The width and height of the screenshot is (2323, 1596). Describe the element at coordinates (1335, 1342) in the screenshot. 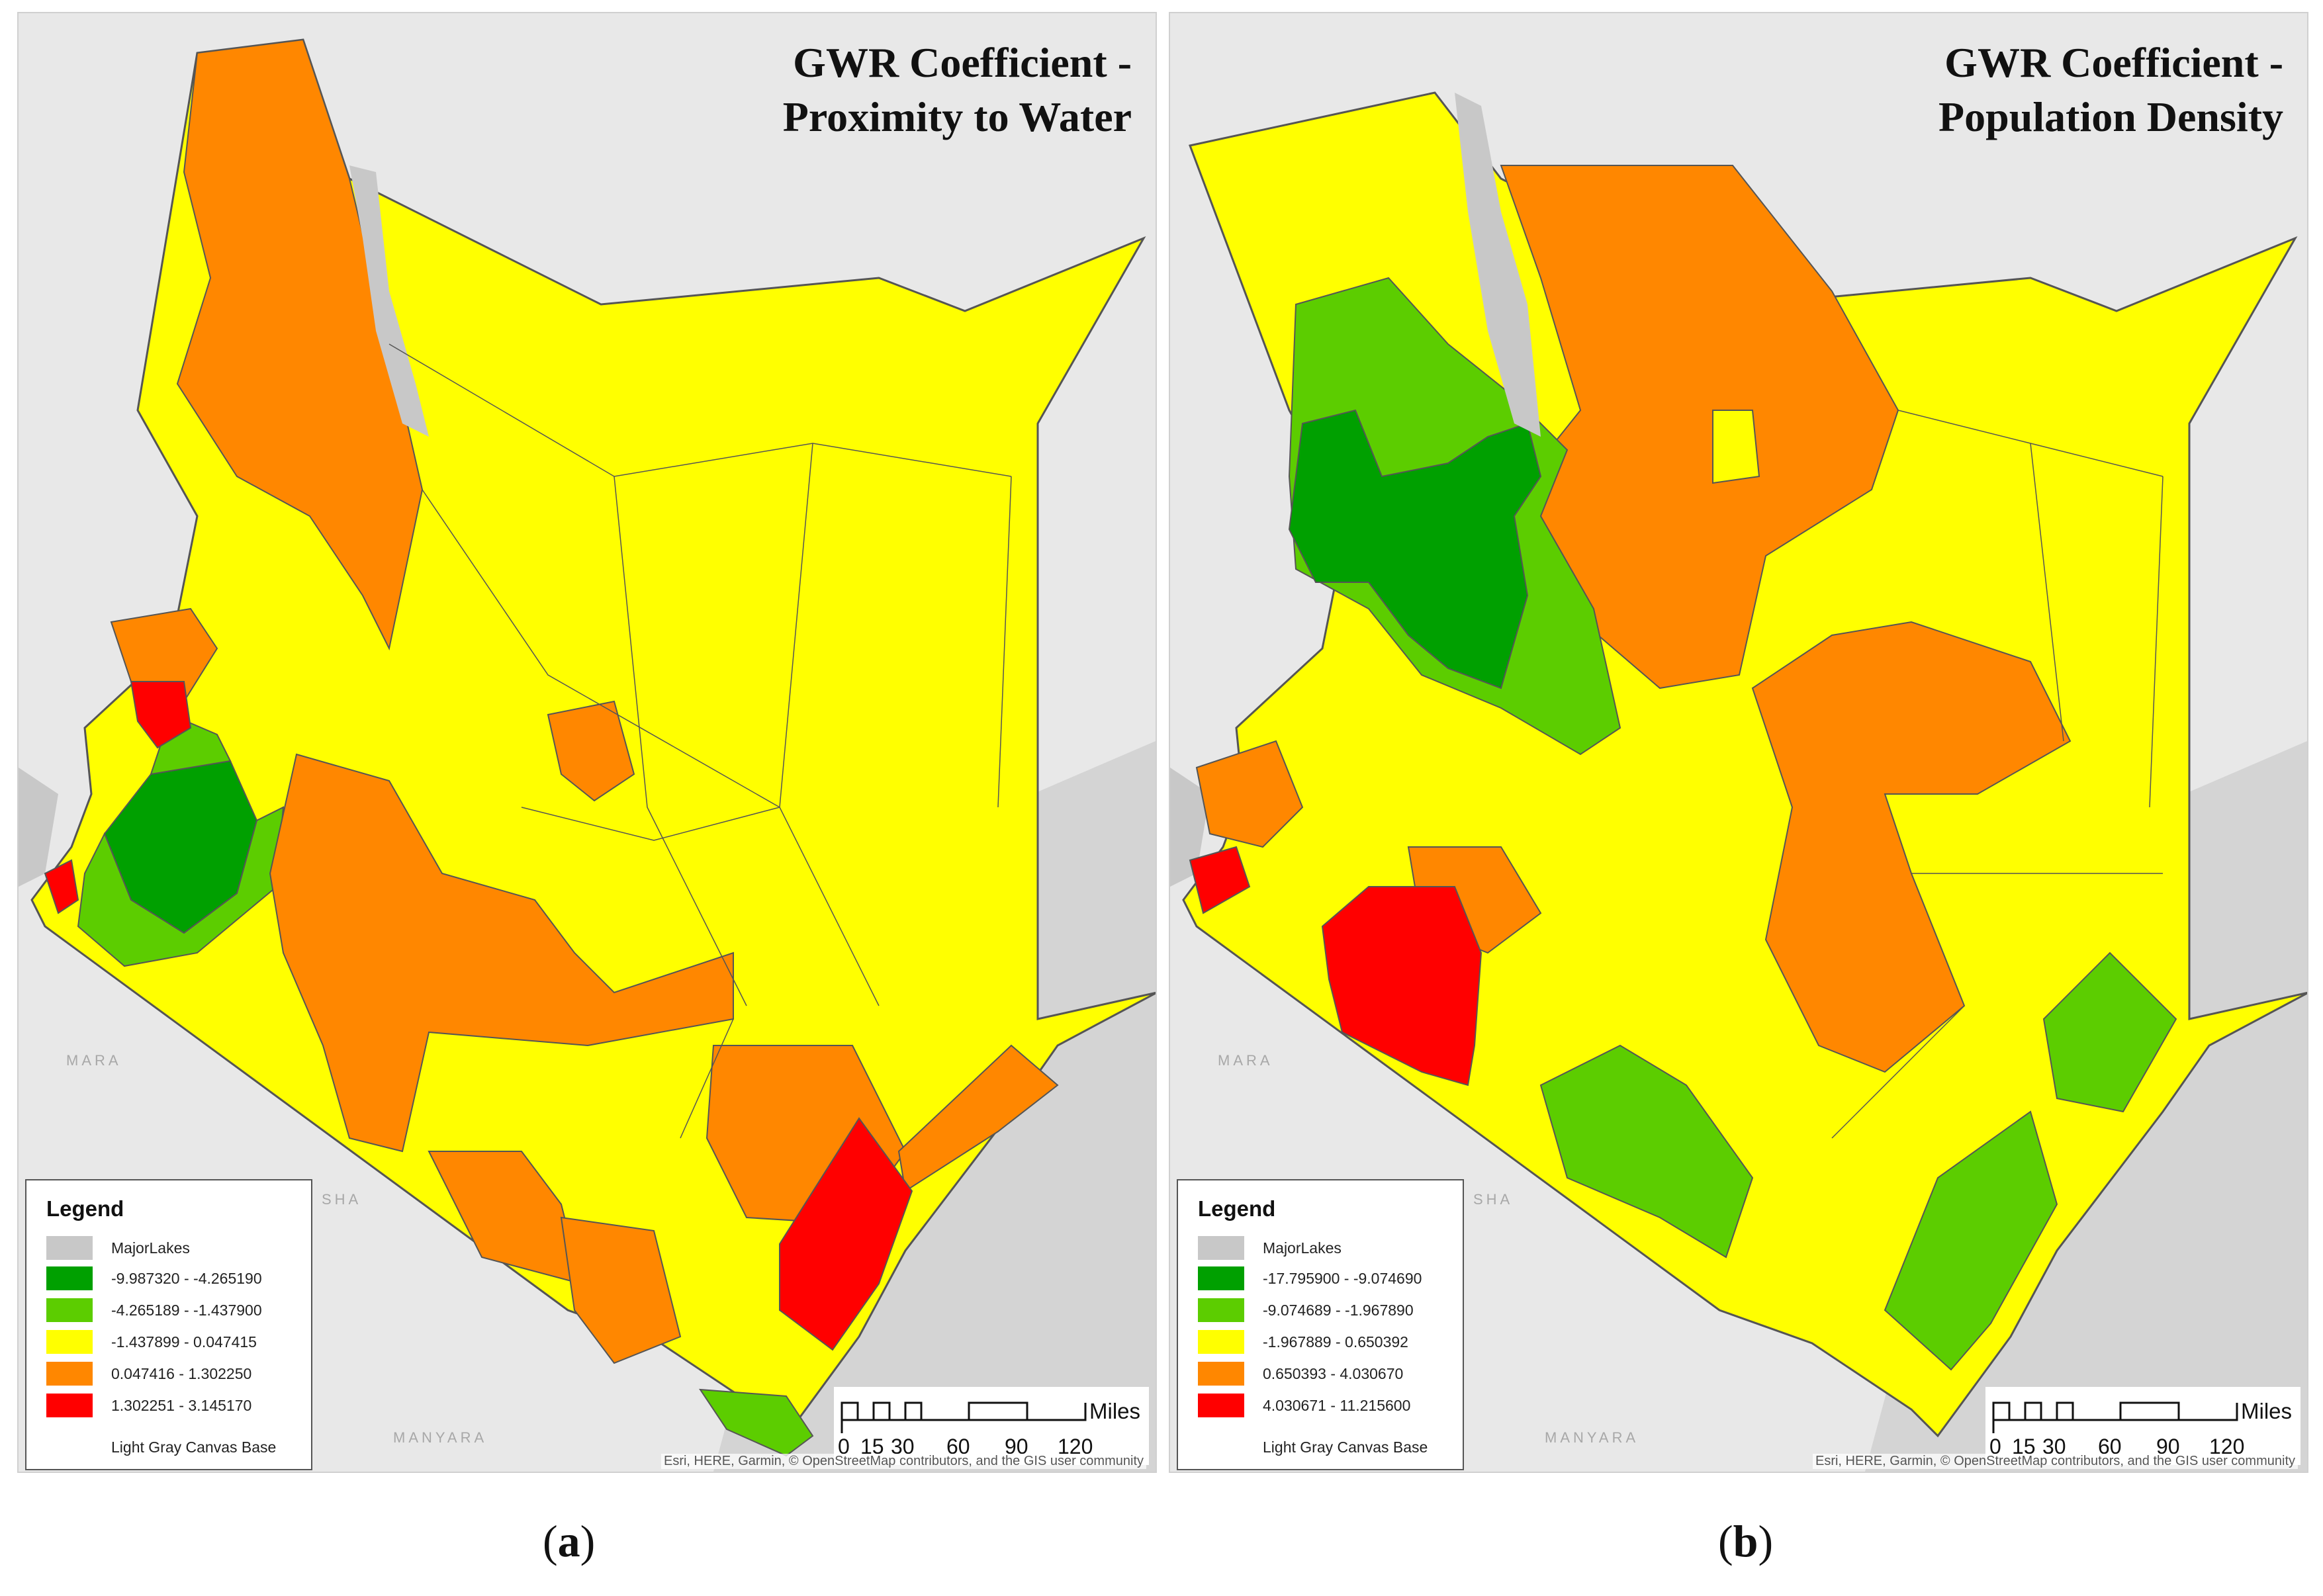

I see `legend-label: -1.967889 - 0.650392` at that location.